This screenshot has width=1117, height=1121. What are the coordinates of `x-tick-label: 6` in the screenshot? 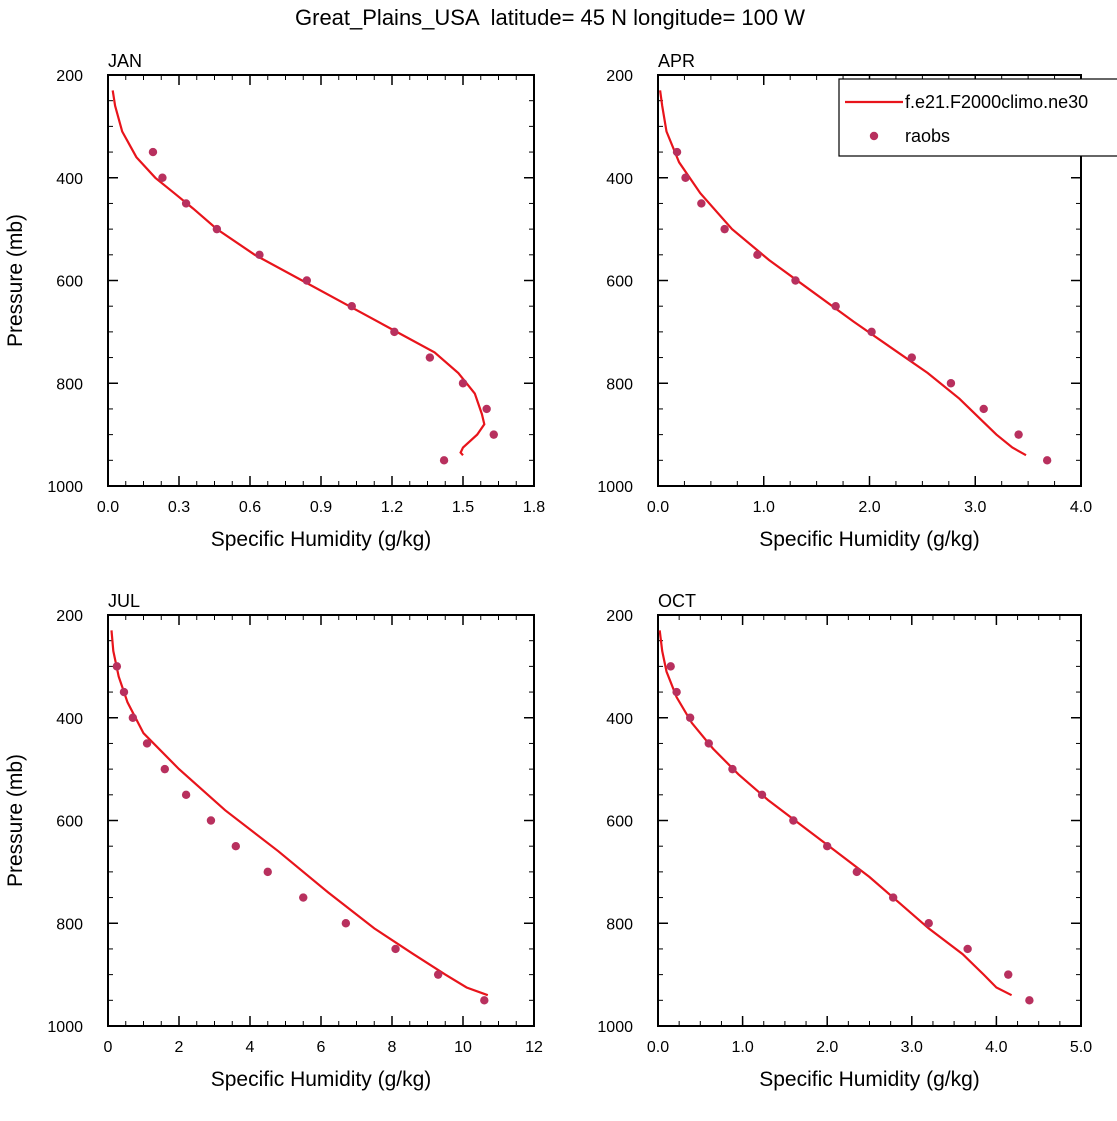 It's located at (321, 1047).